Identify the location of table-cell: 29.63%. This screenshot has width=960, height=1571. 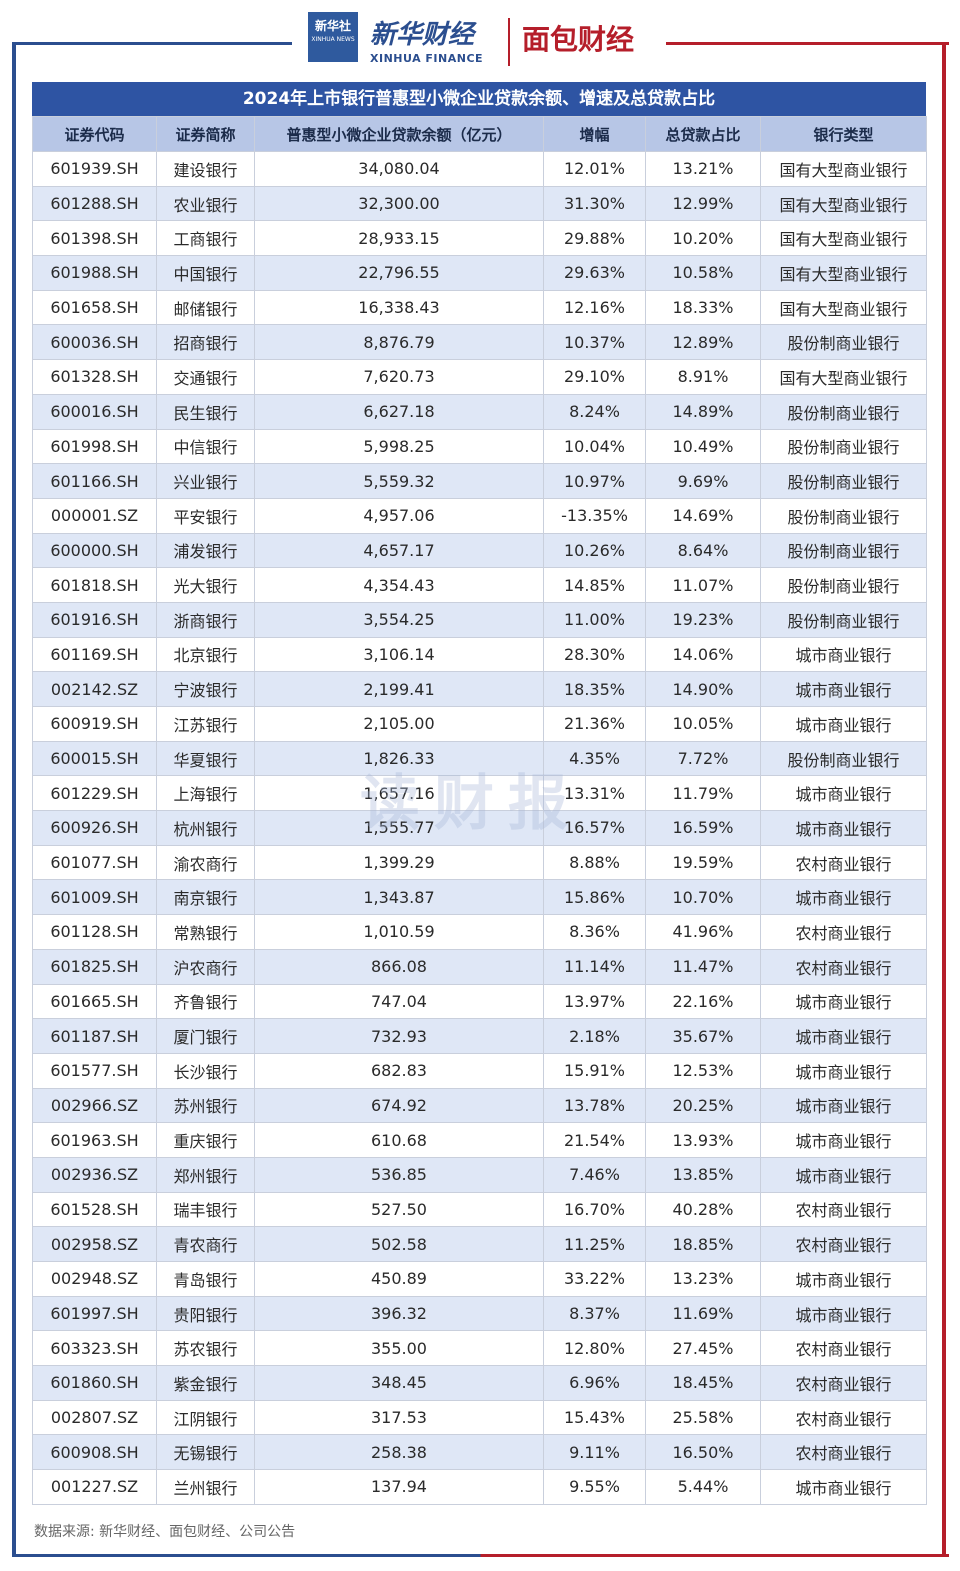
(594, 273).